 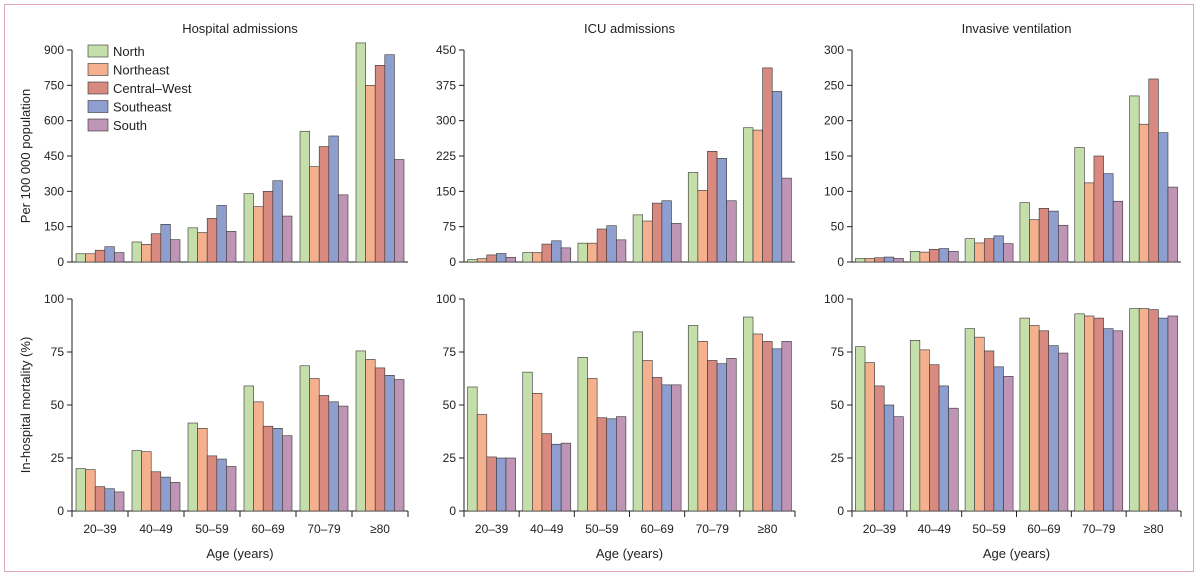 What do you see at coordinates (130, 125) in the screenshot?
I see `legend-label: South` at bounding box center [130, 125].